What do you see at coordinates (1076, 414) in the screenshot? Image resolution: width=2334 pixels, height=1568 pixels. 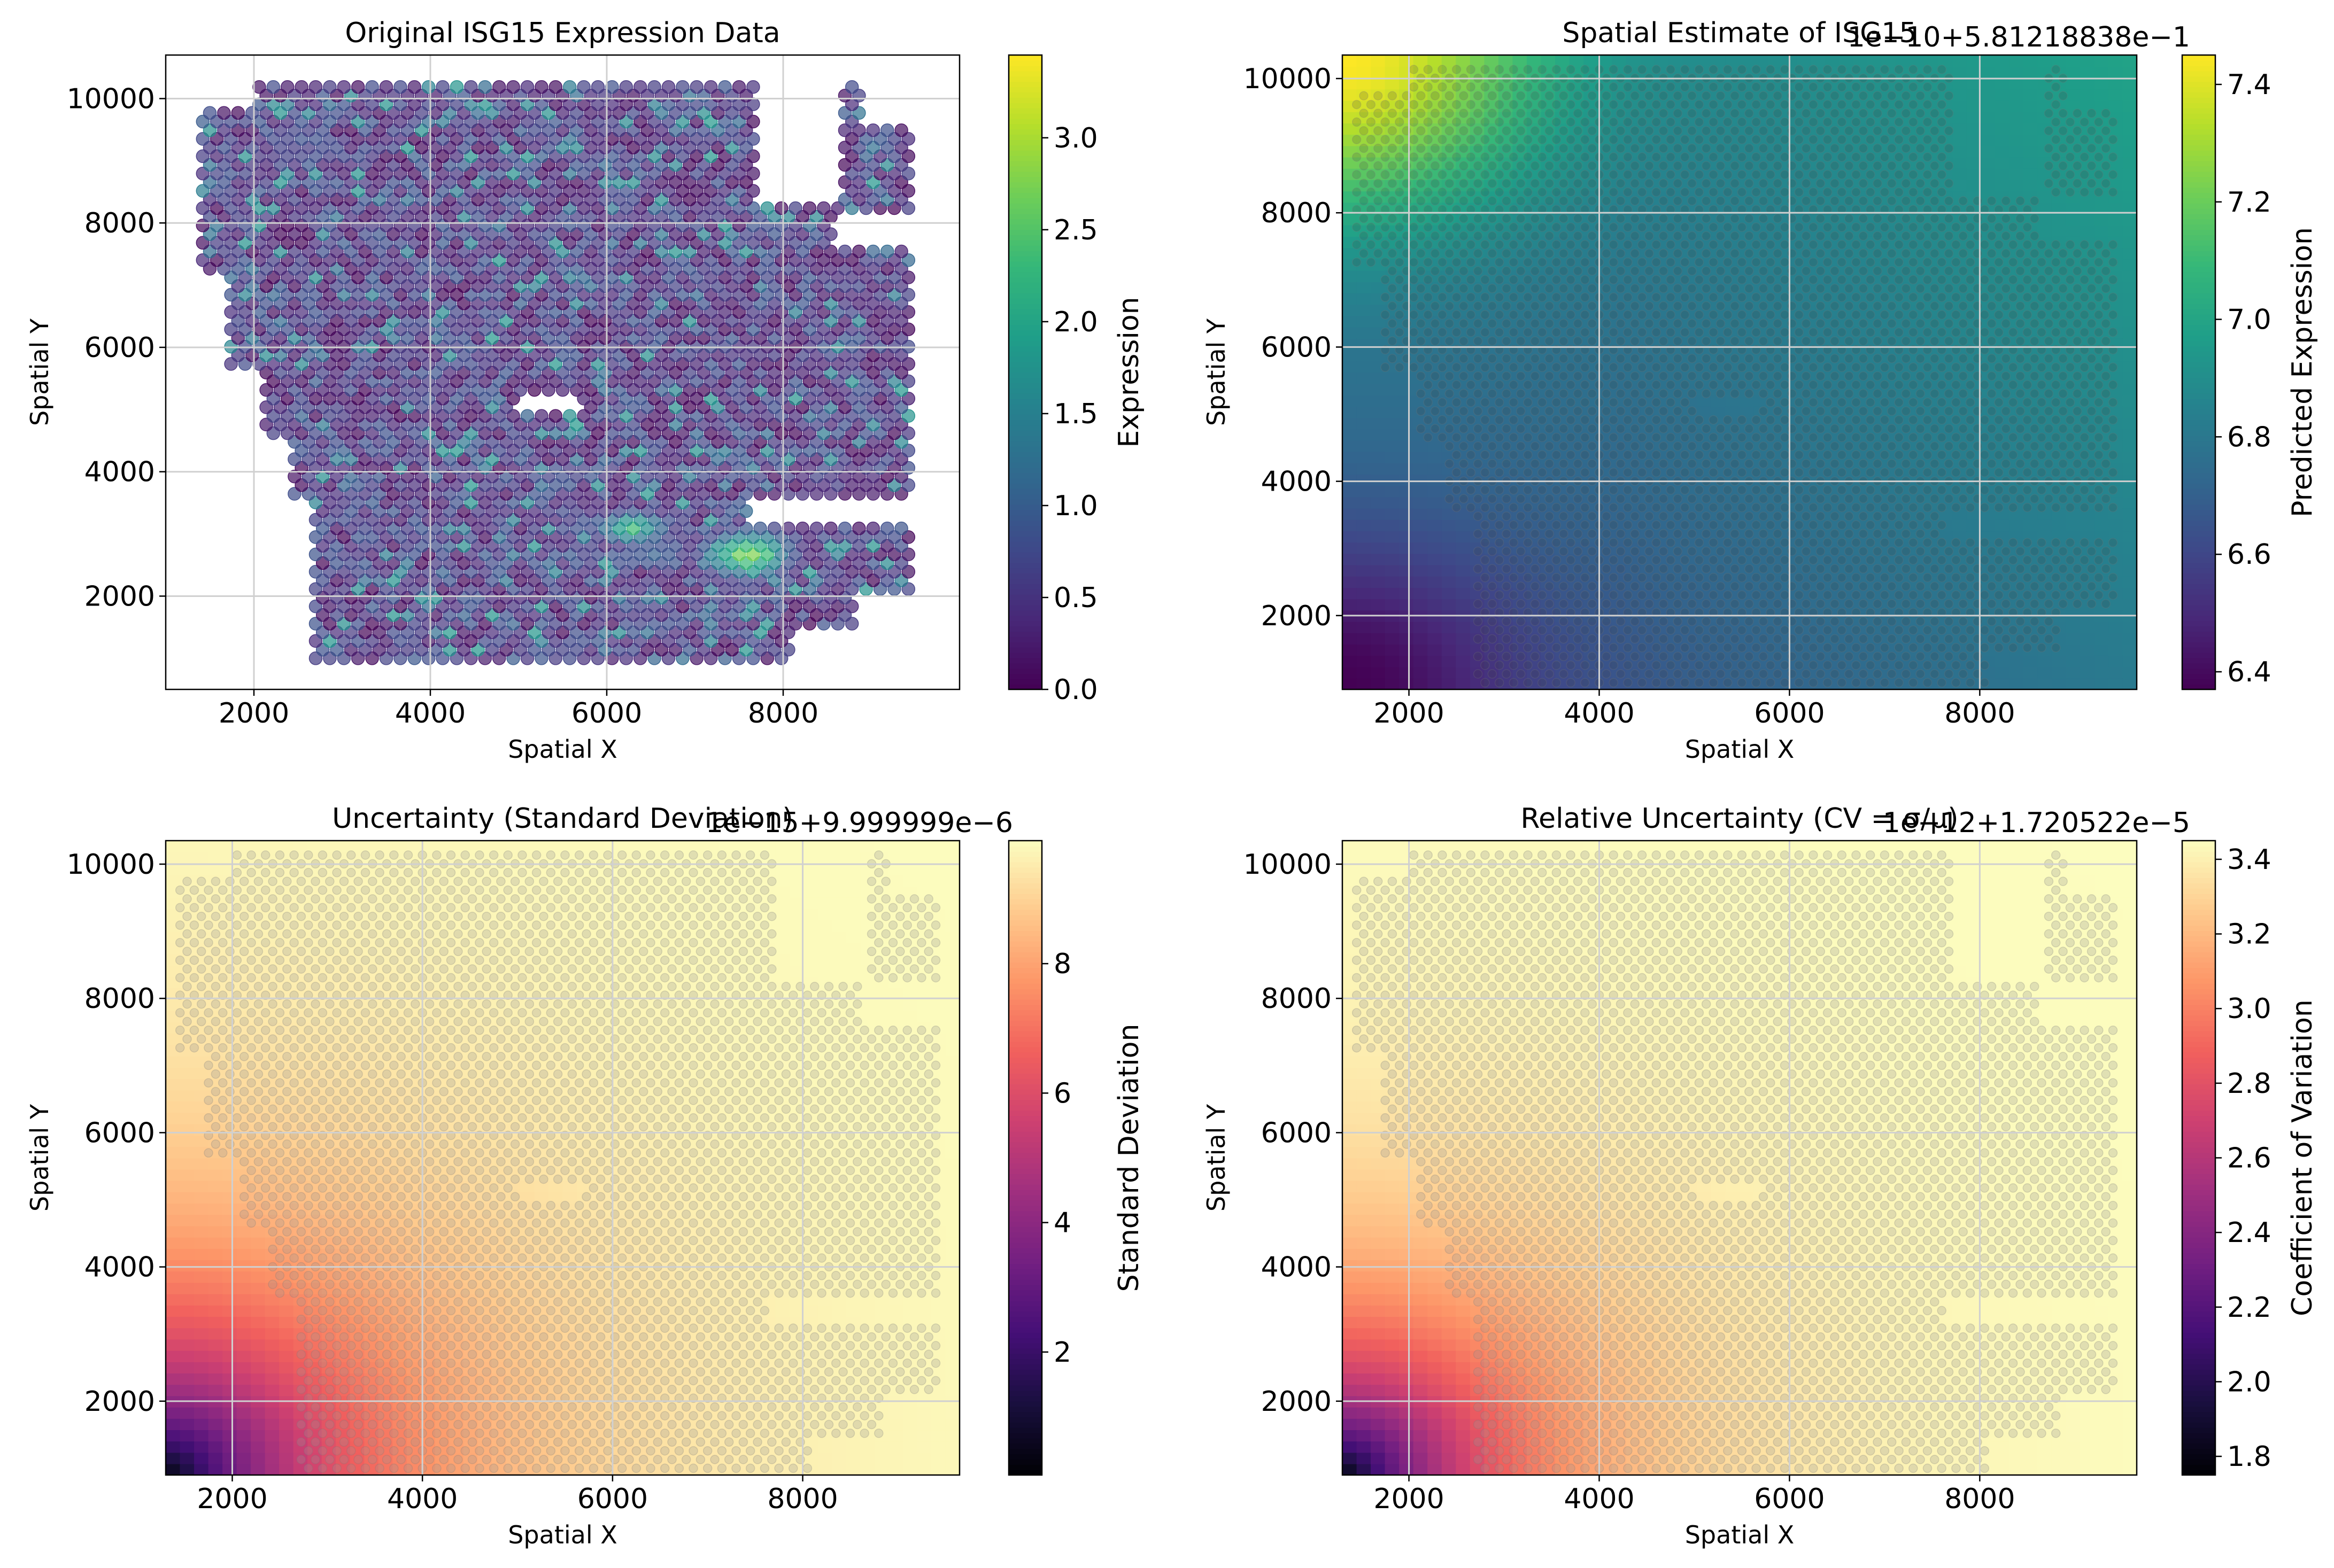 I see `colorbar-tick-label: 1.5` at bounding box center [1076, 414].